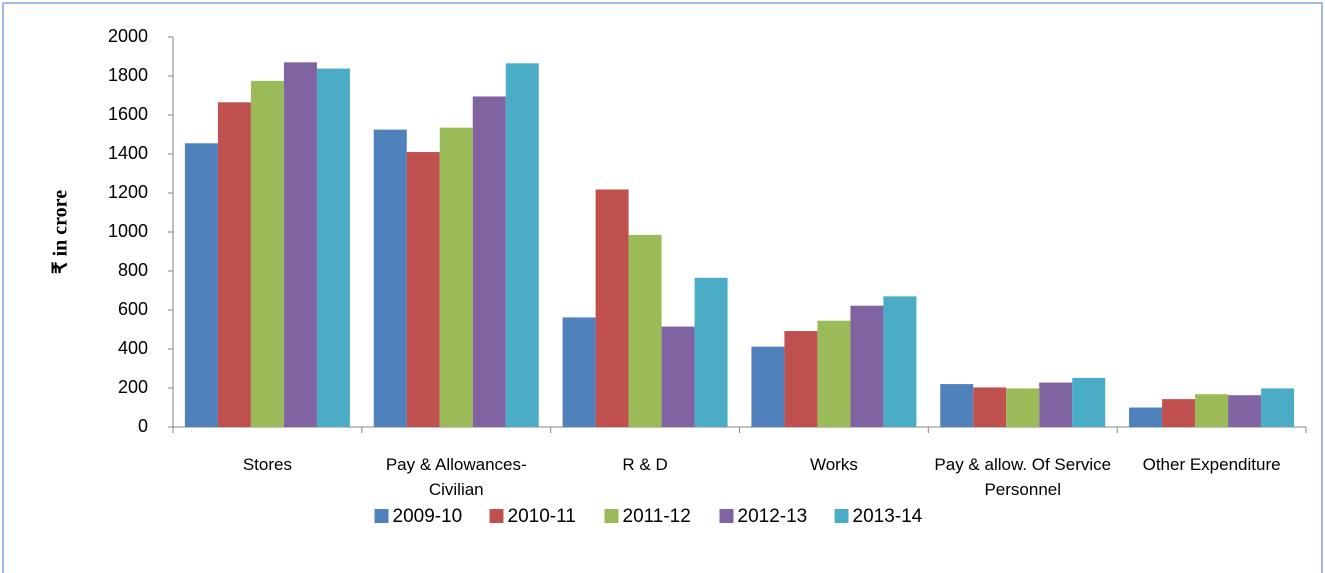  What do you see at coordinates (1023, 477) in the screenshot?
I see `x-tick-label: Pay & allow. Of Service Personnel` at bounding box center [1023, 477].